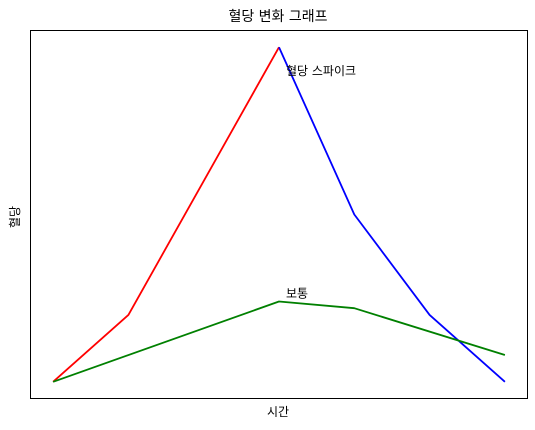 The image size is (535, 430). What do you see at coordinates (277, 17) in the screenshot?
I see `chart-title: 혈당 변화 그래프` at bounding box center [277, 17].